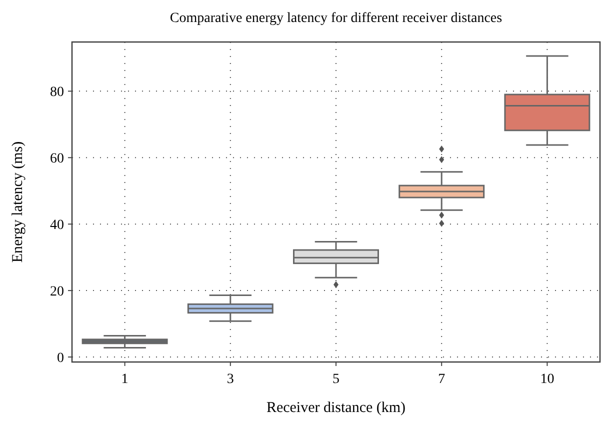 The image size is (606, 426). I want to click on x-tick-label: 1, so click(124, 379).